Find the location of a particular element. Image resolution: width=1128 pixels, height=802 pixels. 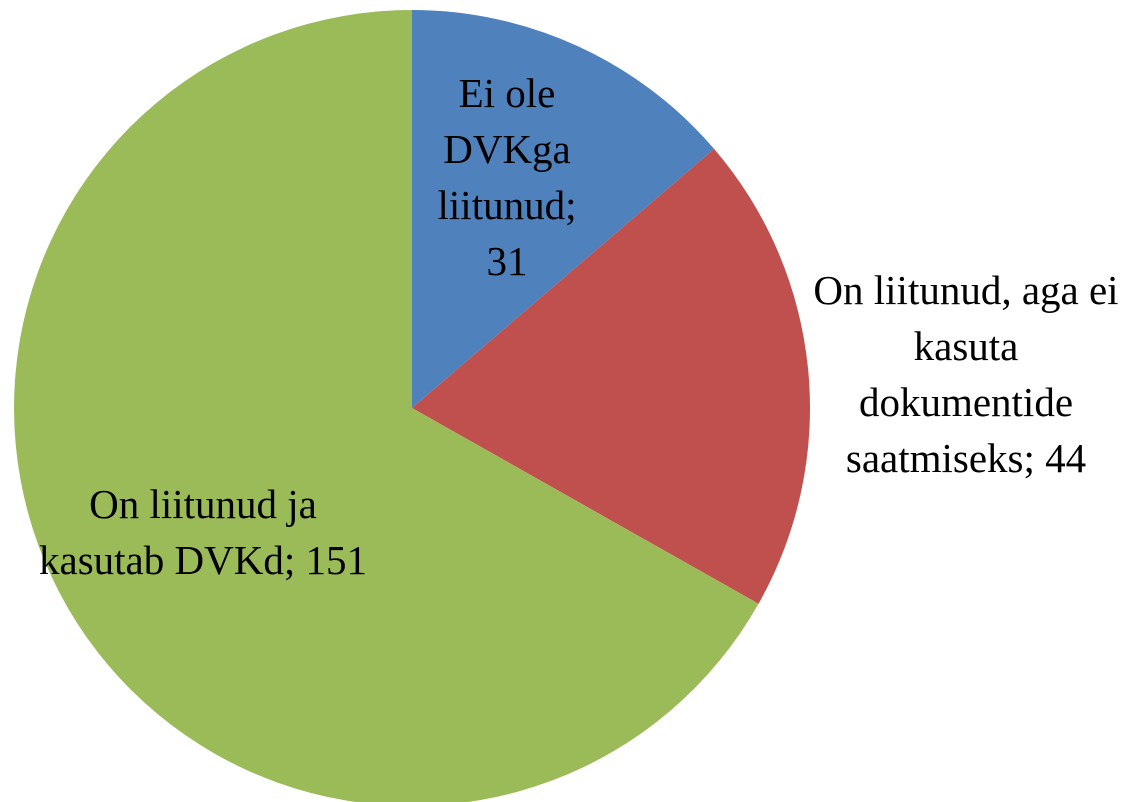

data-label: Ei ole DVKga liitunud; 31 is located at coordinates (507, 177).